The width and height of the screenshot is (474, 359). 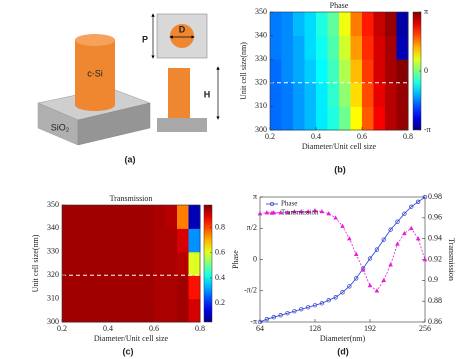 I want to click on x-tick-label: 256, so click(x=425, y=328).